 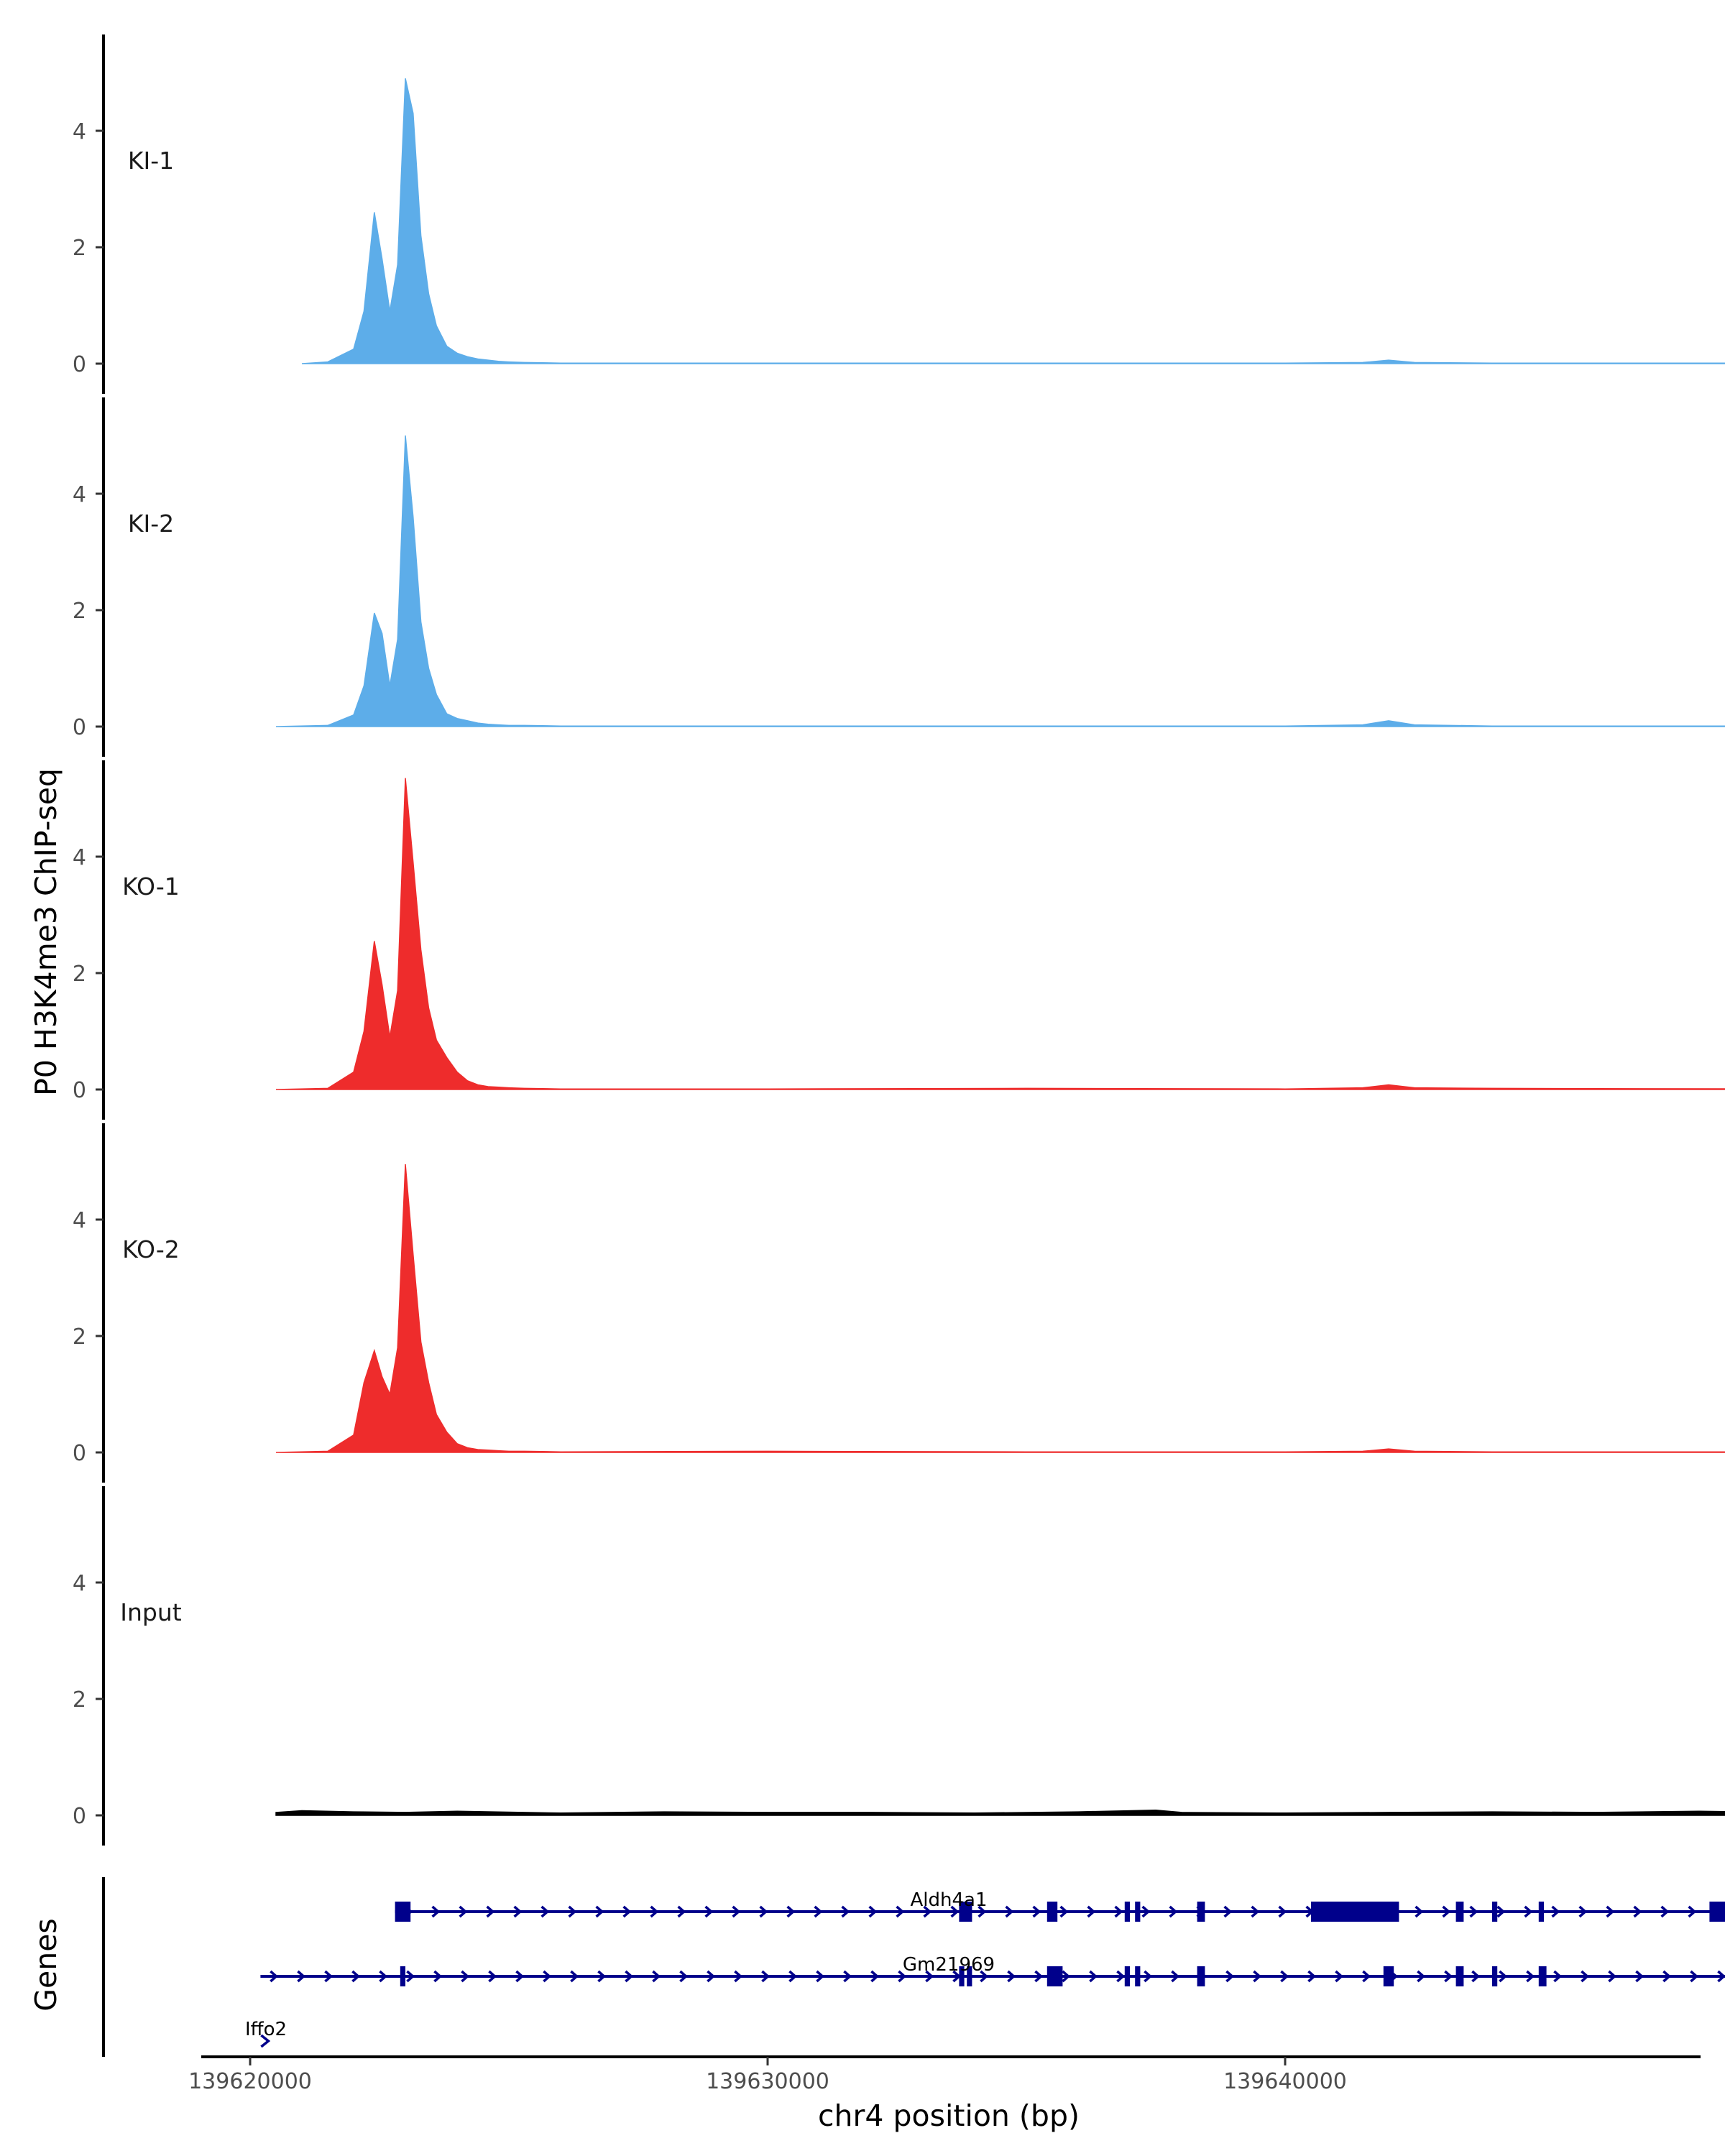 What do you see at coordinates (46, 932) in the screenshot?
I see `y-axis-title: P0 H3K4me3 ChIP-seq` at bounding box center [46, 932].